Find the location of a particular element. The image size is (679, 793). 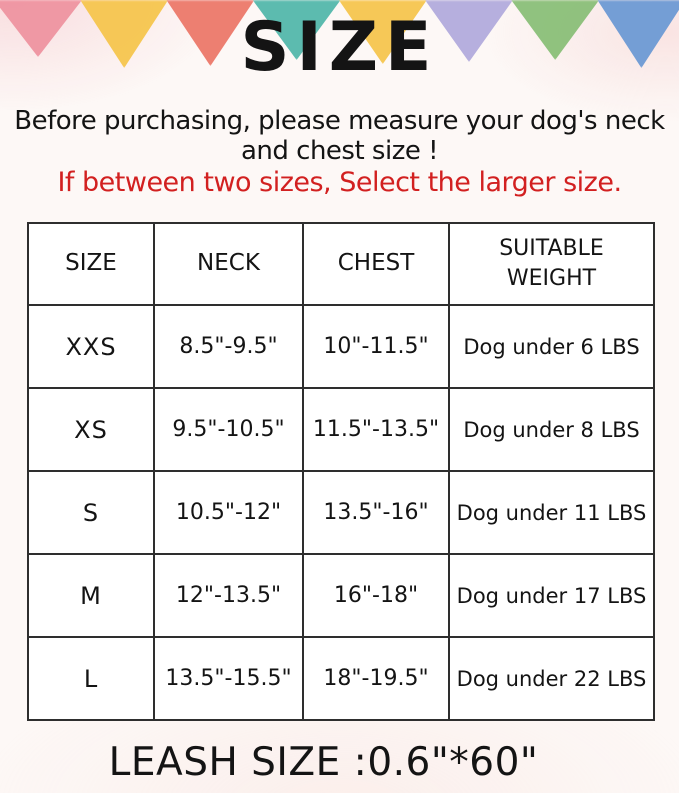

page-title: SIZE is located at coordinates (339, 47).